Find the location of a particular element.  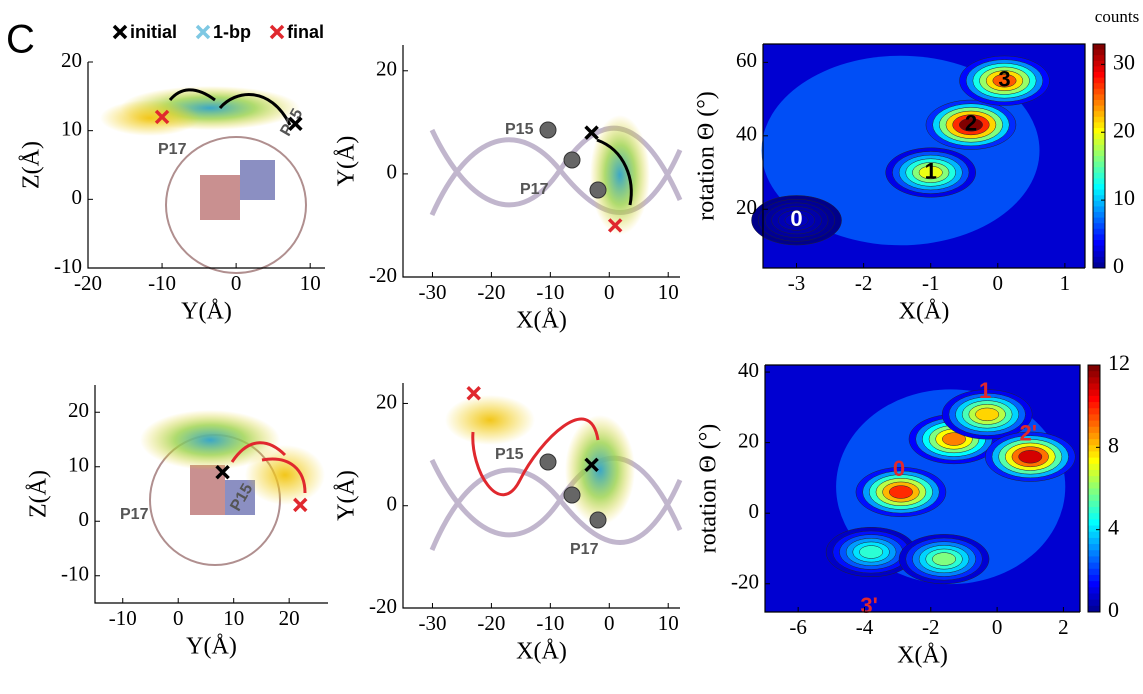

y-tick-label: -10 is located at coordinates (75, 574).